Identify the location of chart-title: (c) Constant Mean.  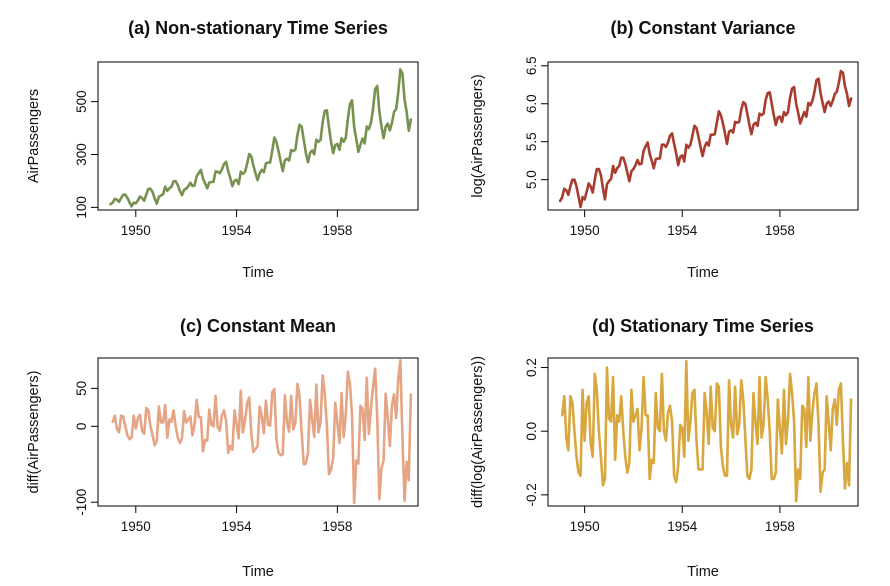
(258, 326).